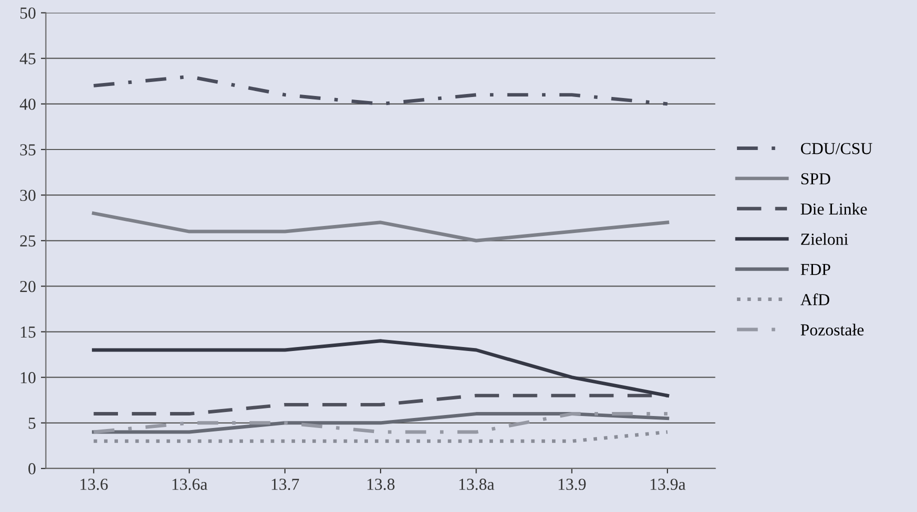 This screenshot has height=512, width=917. Describe the element at coordinates (28, 150) in the screenshot. I see `y-tick-label: 35` at that location.